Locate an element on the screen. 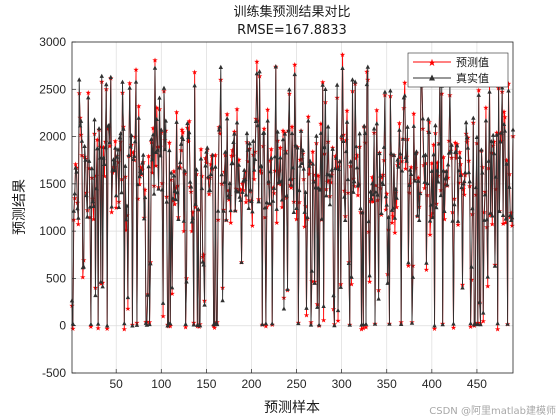 The width and height of the screenshot is (560, 420). y-tick-label: 500 is located at coordinates (56, 278).